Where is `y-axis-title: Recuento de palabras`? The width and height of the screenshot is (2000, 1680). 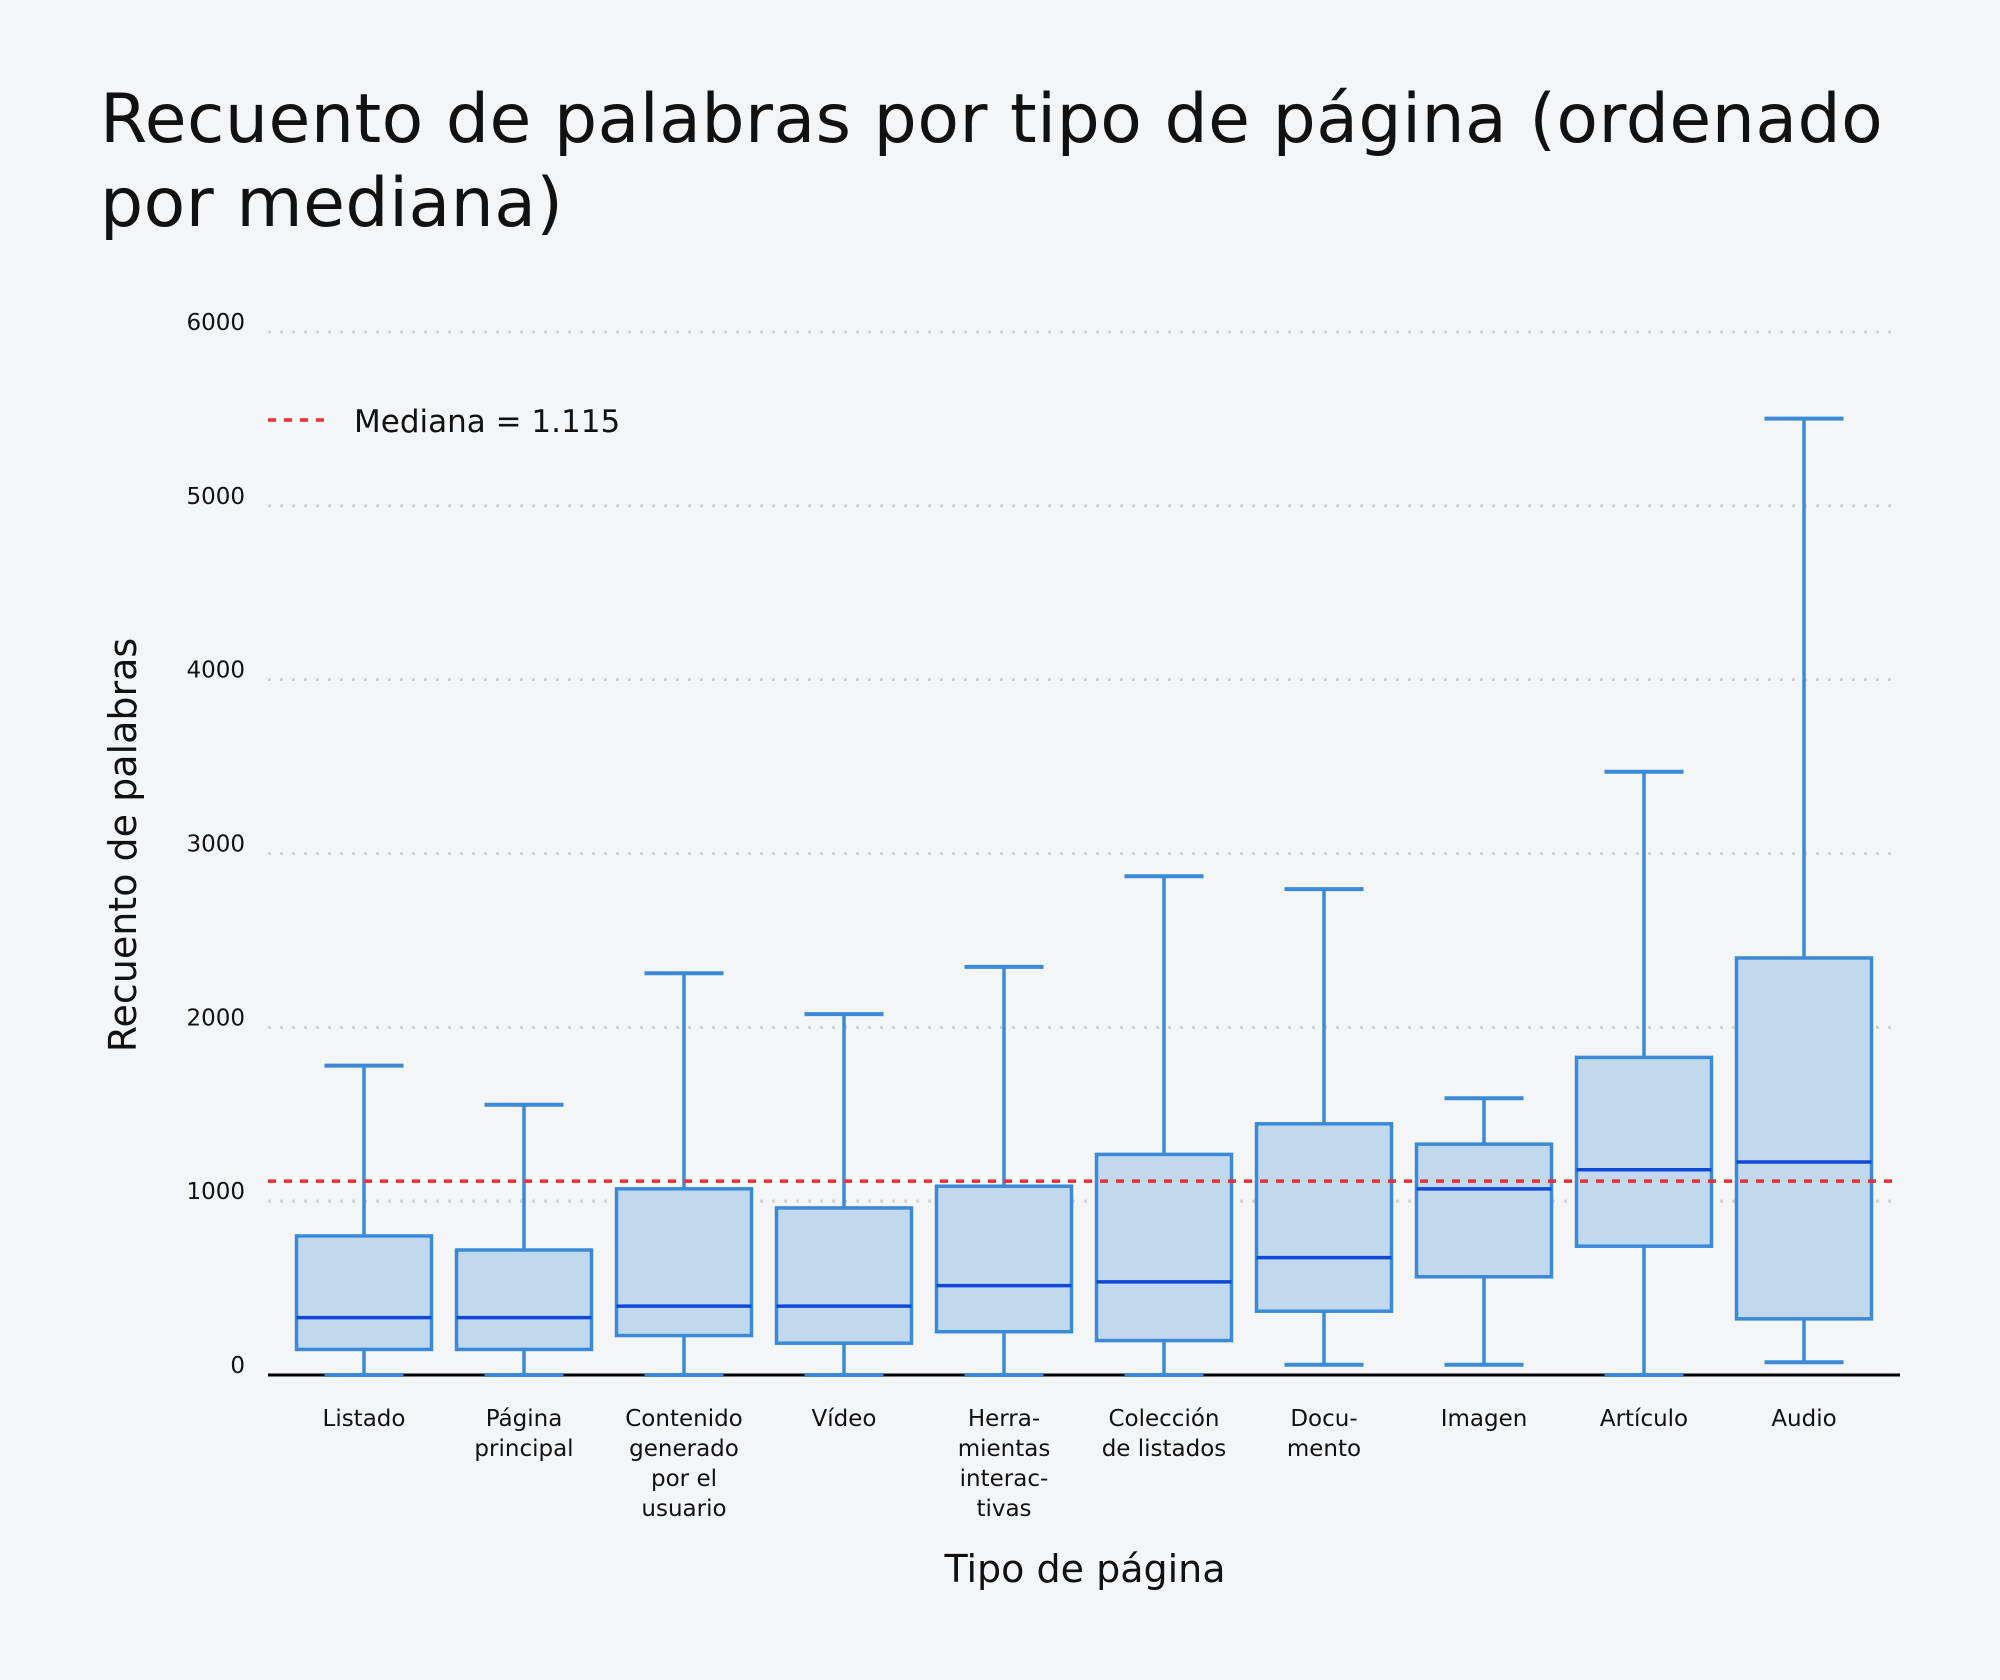 y-axis-title: Recuento de palabras is located at coordinates (123, 845).